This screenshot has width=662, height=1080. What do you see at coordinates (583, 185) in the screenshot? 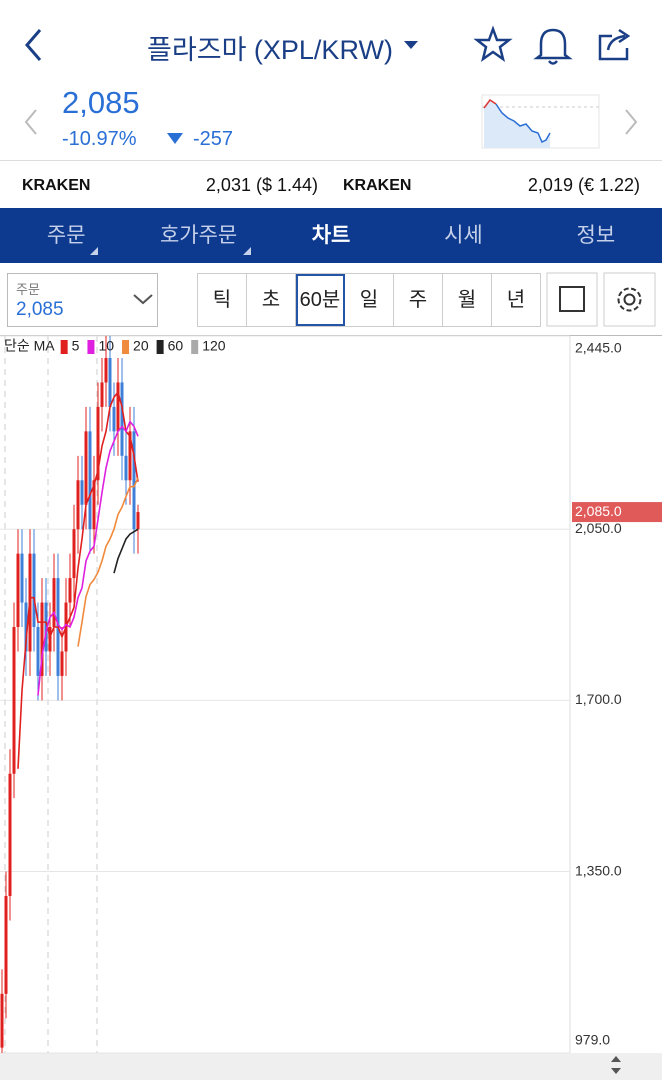
I see `exchange-price: 2,019 (€ 1.22)` at bounding box center [583, 185].